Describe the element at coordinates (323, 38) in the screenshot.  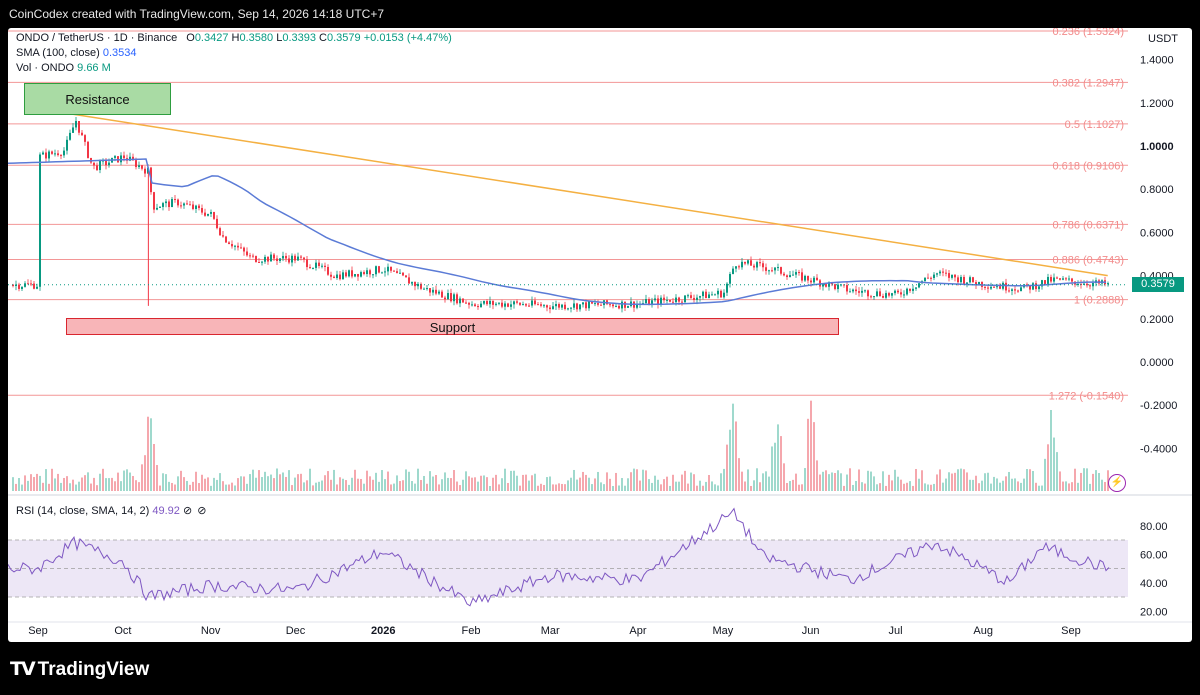
I see `close-label: C` at that location.